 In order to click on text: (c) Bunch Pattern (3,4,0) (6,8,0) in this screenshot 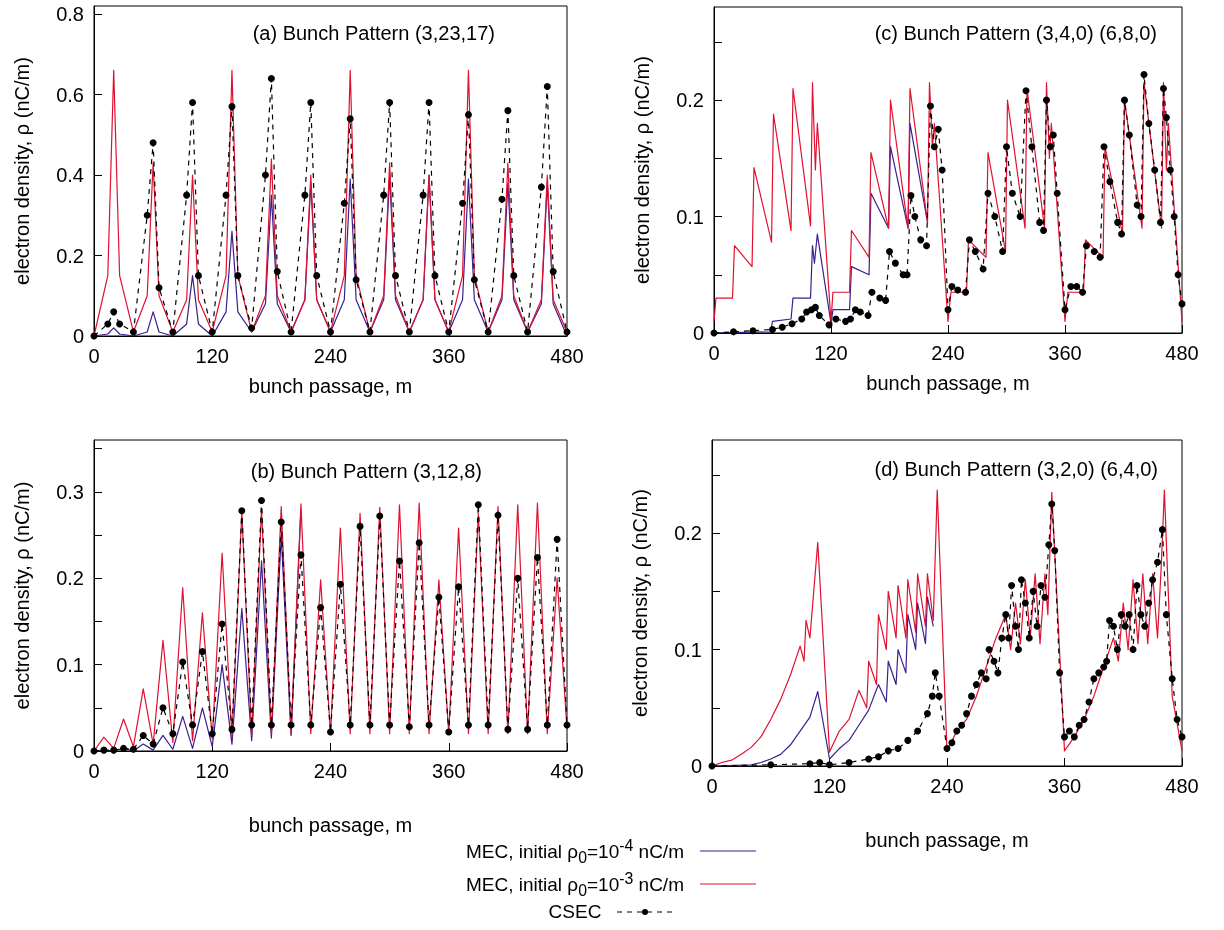, I will do `click(1015, 33)`.